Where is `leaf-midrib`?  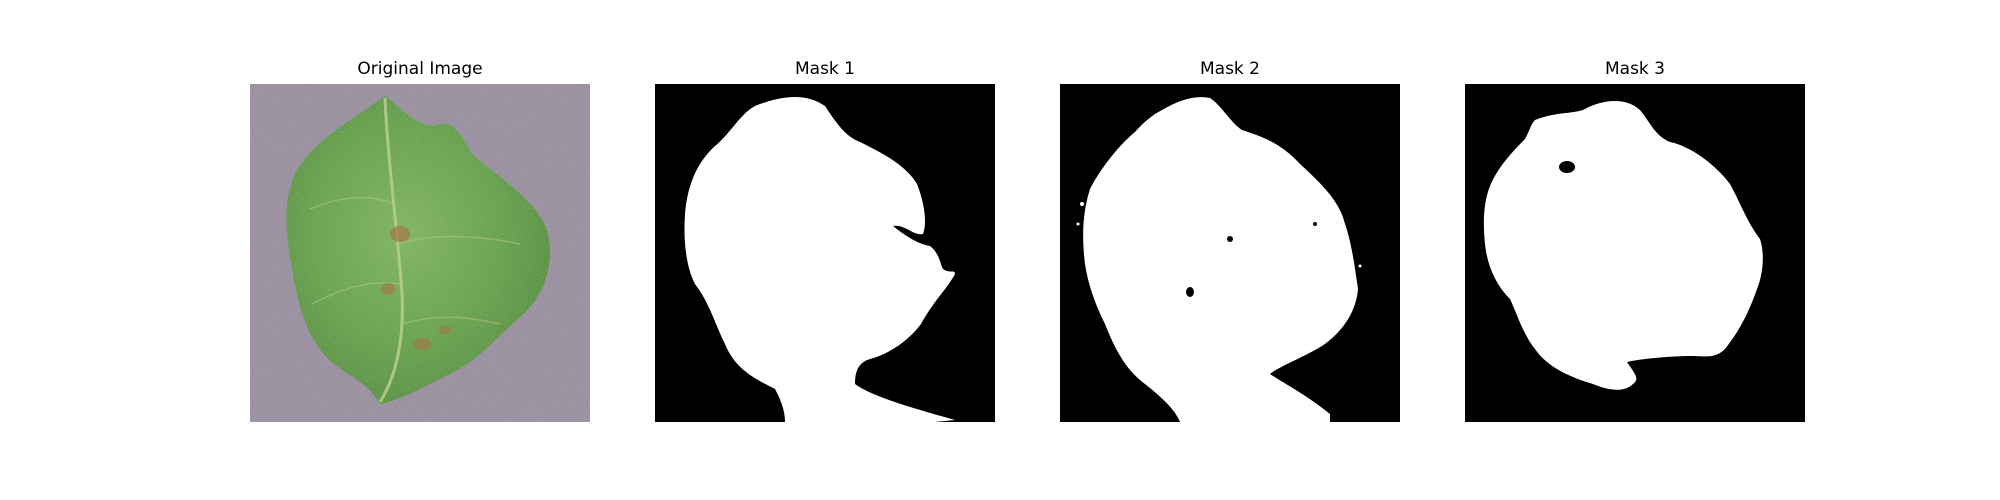 leaf-midrib is located at coordinates (391, 250).